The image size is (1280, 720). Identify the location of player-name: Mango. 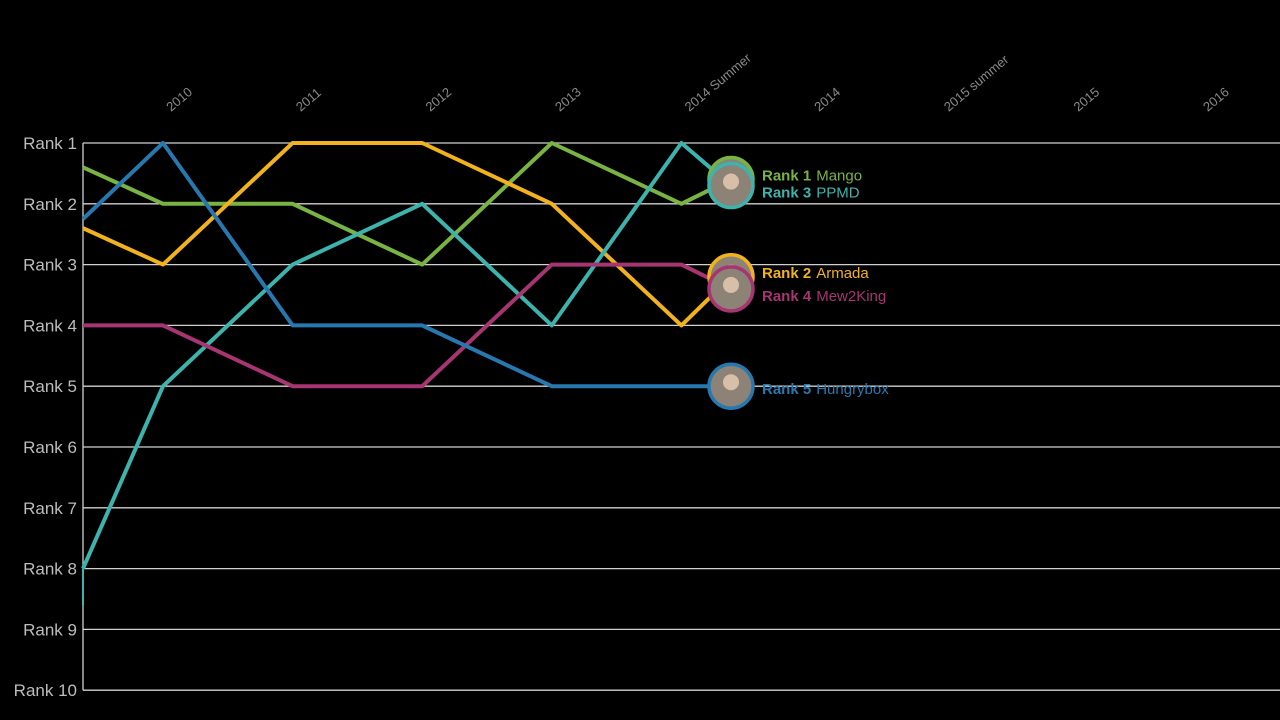
(839, 175).